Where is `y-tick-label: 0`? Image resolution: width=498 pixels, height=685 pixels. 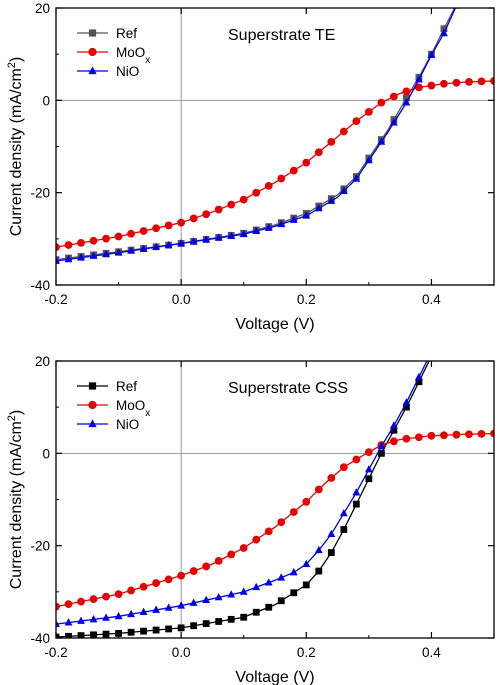
y-tick-label: 0 is located at coordinates (46, 453).